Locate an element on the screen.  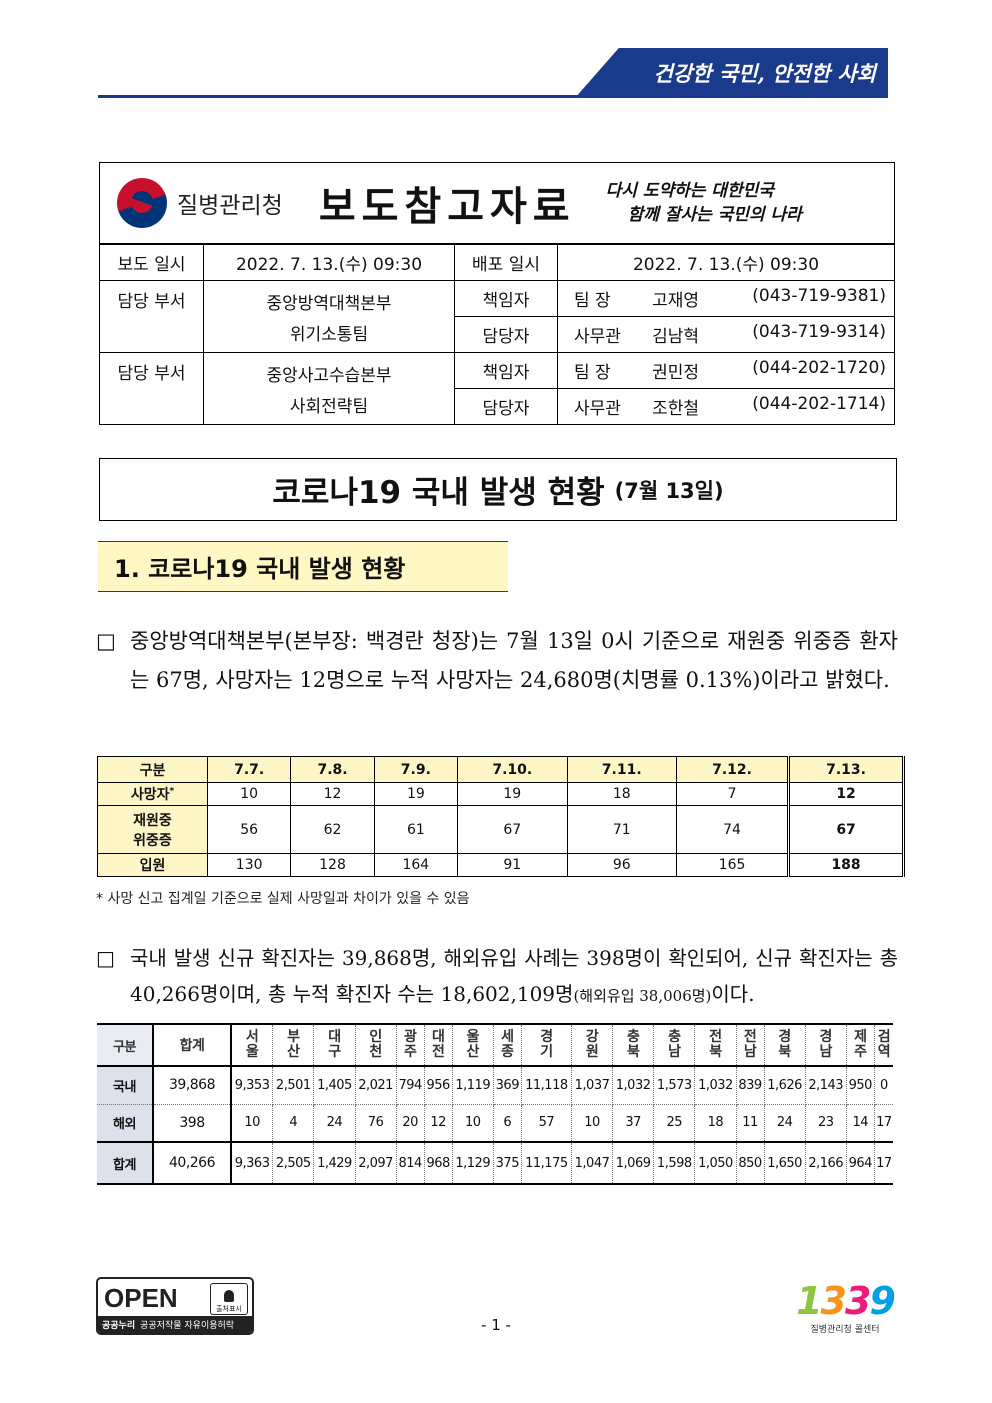
motto-line-2: 함께 잘사는 국민의 나라 is located at coordinates (714, 215).